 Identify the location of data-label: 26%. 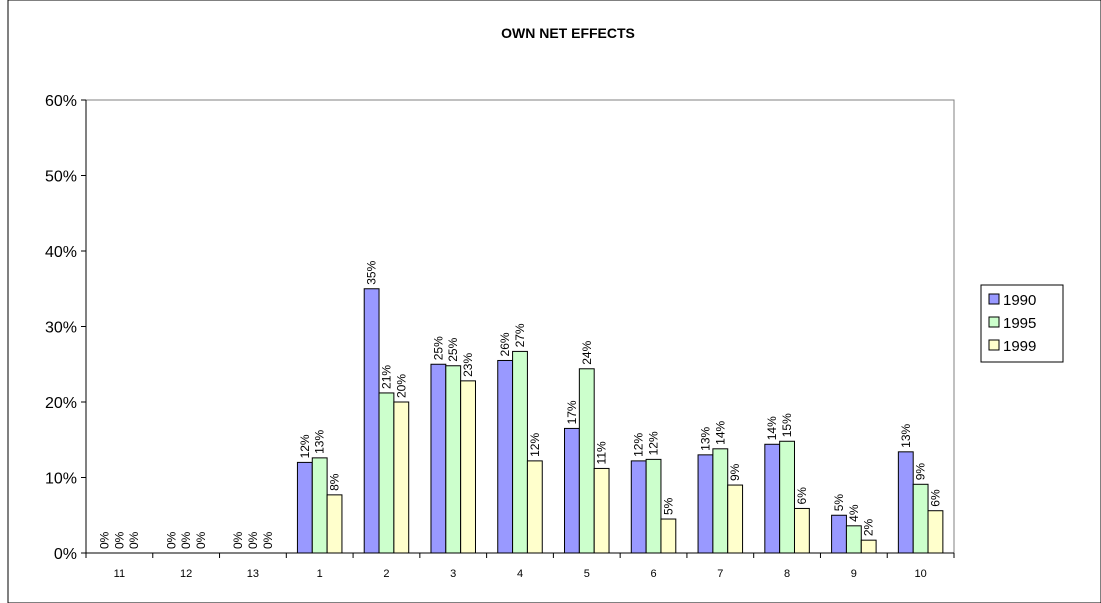
(505, 344).